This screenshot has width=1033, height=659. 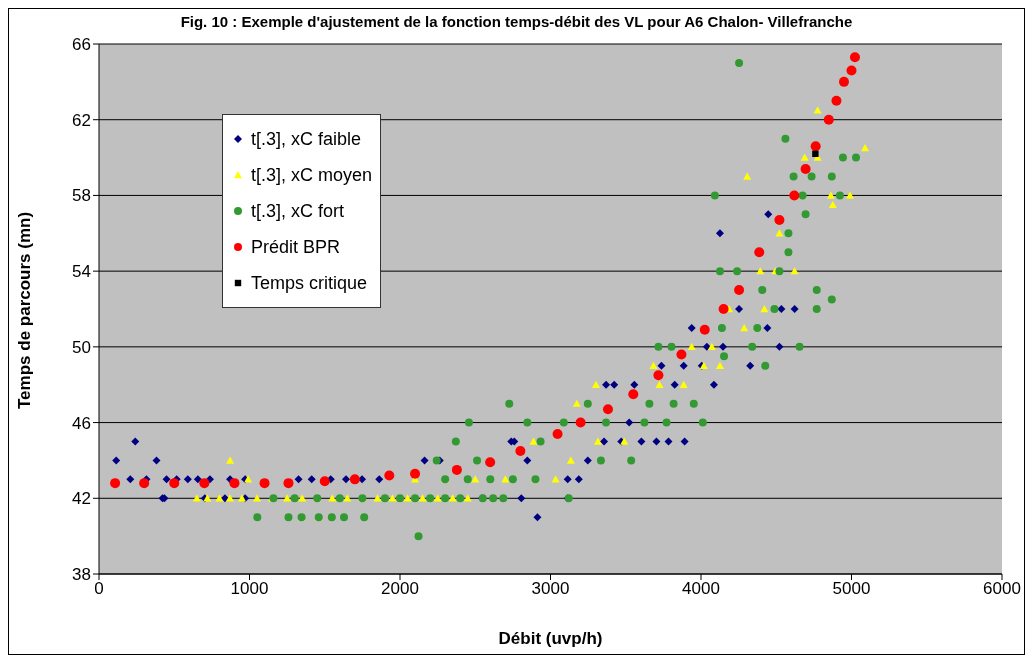 What do you see at coordinates (312, 175) in the screenshot?
I see `legend-label: t[.3], xC moyen` at bounding box center [312, 175].